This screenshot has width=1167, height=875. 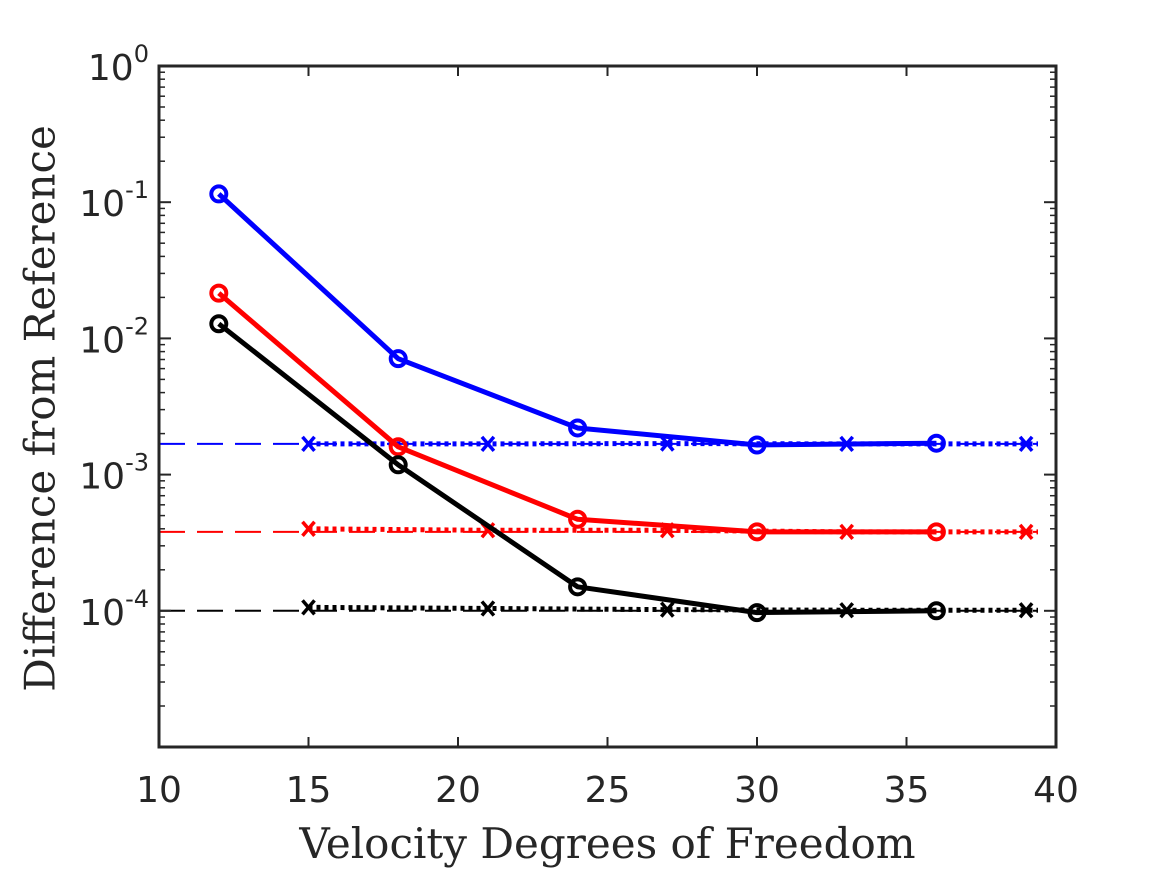 I want to click on x-tick-label: 10, so click(x=159, y=790).